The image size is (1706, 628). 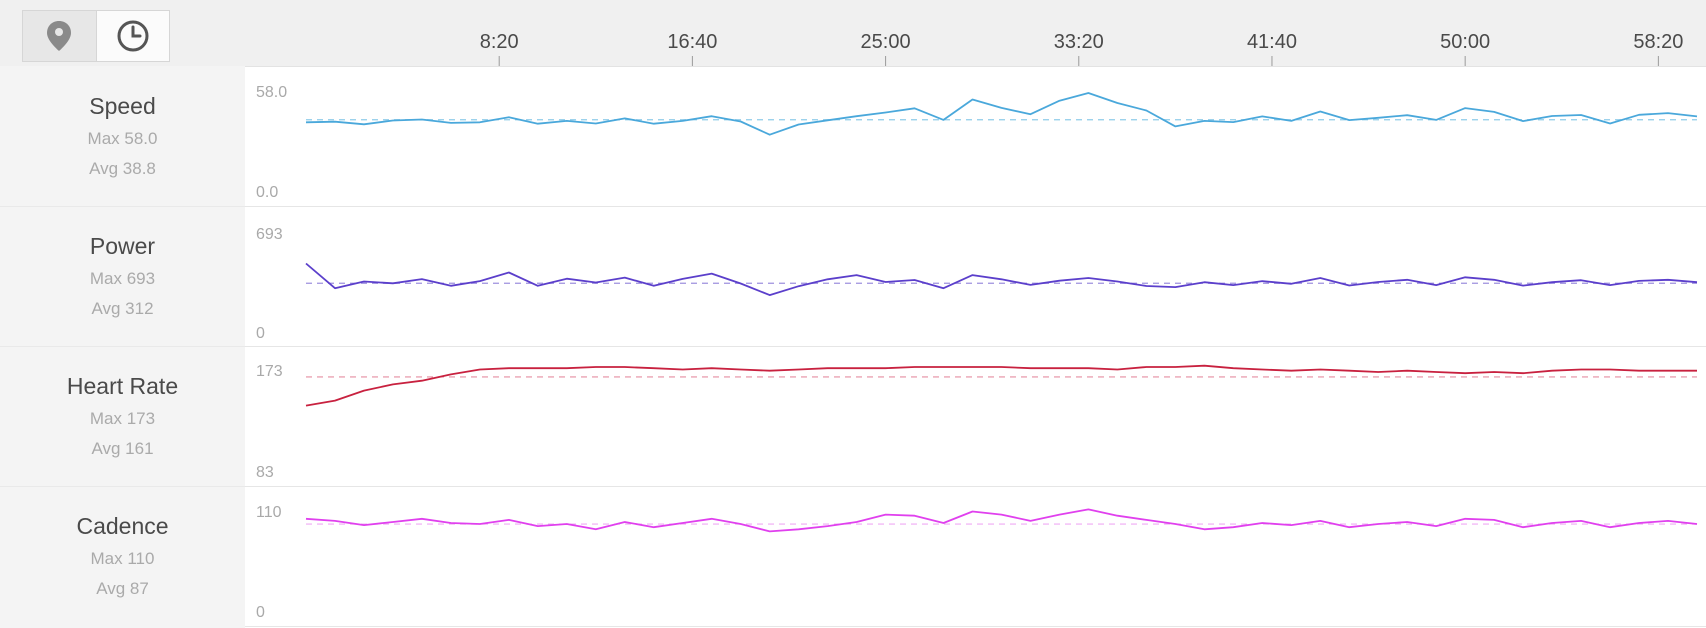 I want to click on speed-ymin-label: 0.0, so click(x=267, y=192).